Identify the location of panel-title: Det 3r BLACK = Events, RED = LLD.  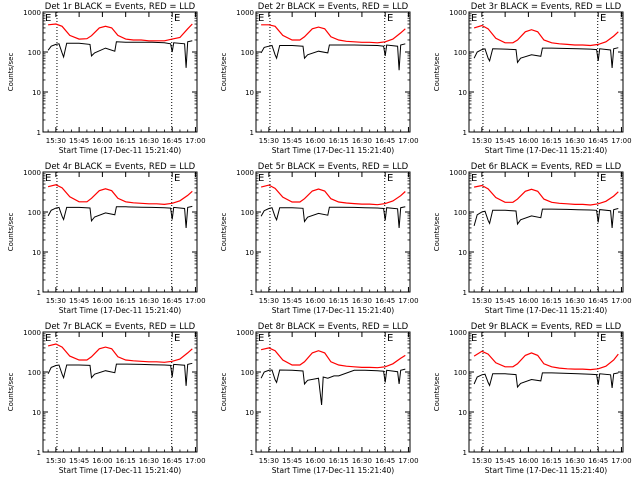
(546, 7).